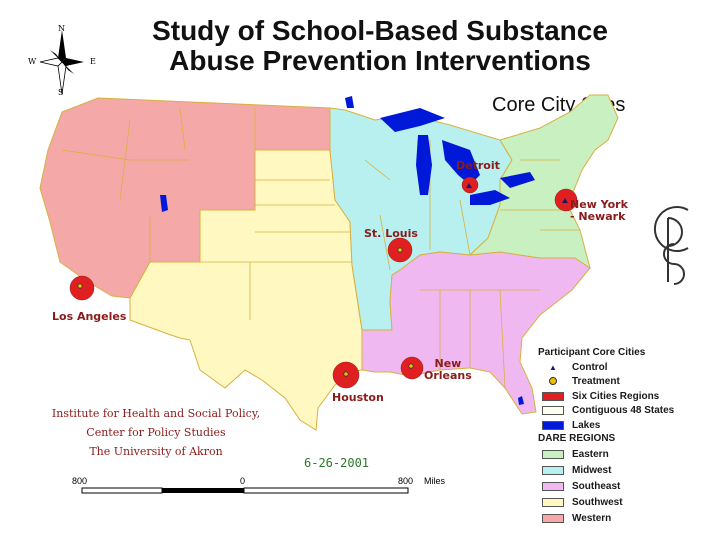 The image size is (720, 540). I want to click on legend-row-treatment: Treatment, so click(581, 381).